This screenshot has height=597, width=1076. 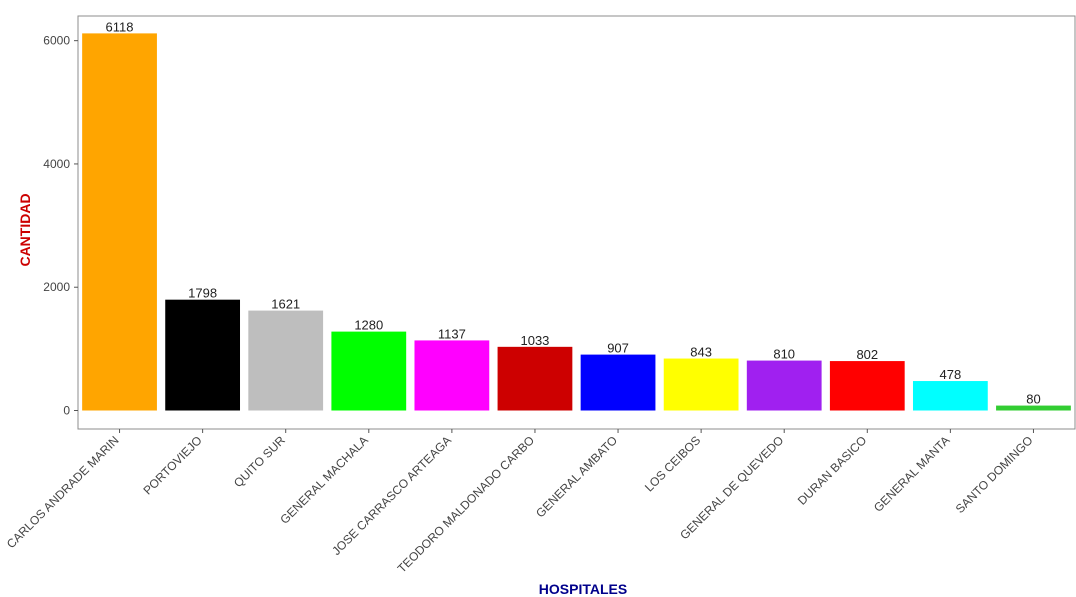 I want to click on y-tick-label: 2000, so click(x=56, y=287).